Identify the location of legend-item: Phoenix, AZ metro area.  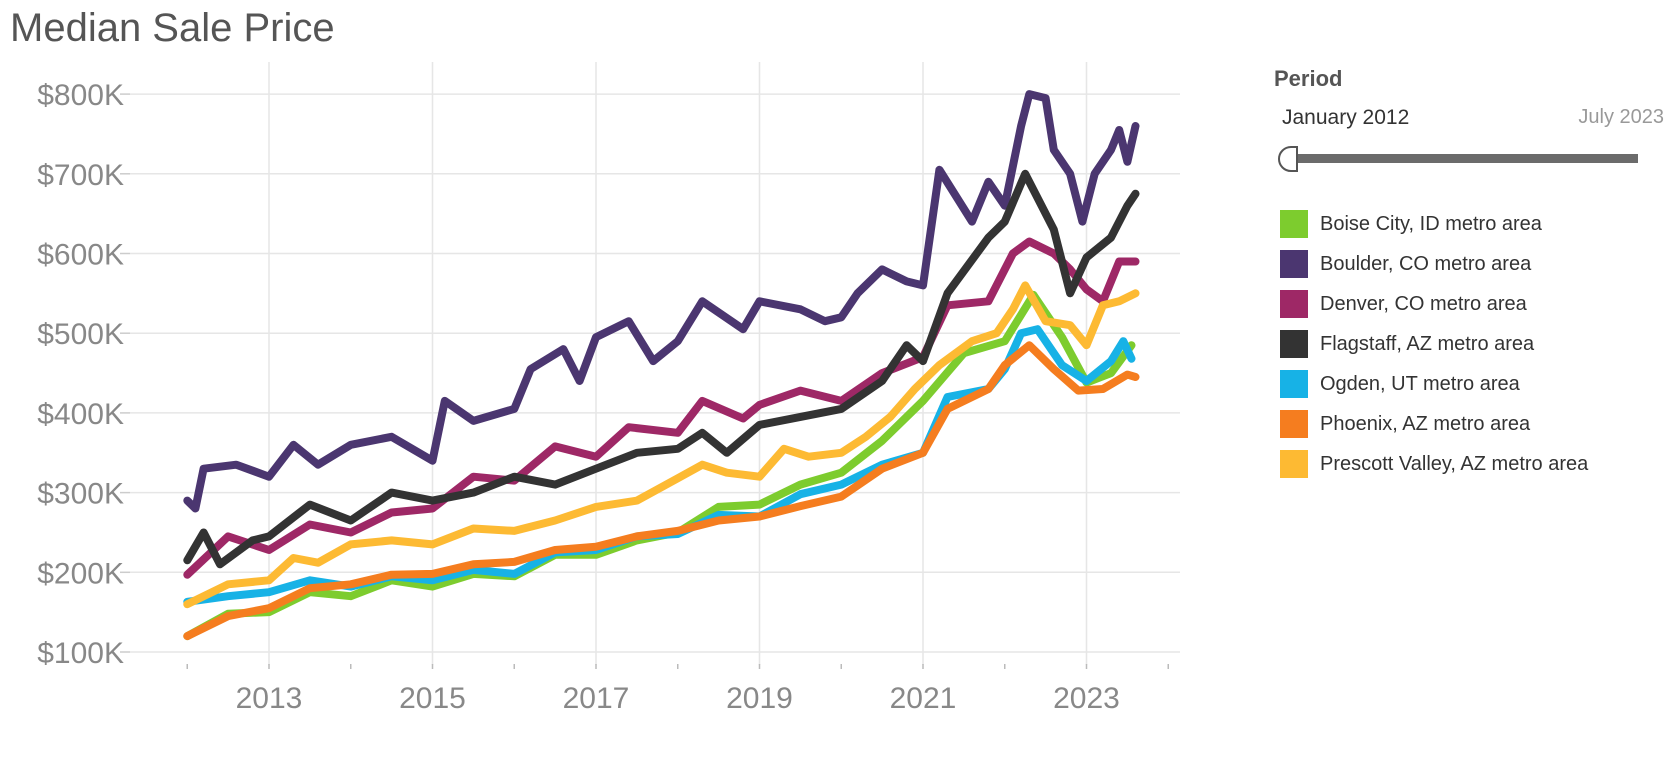
(1434, 424).